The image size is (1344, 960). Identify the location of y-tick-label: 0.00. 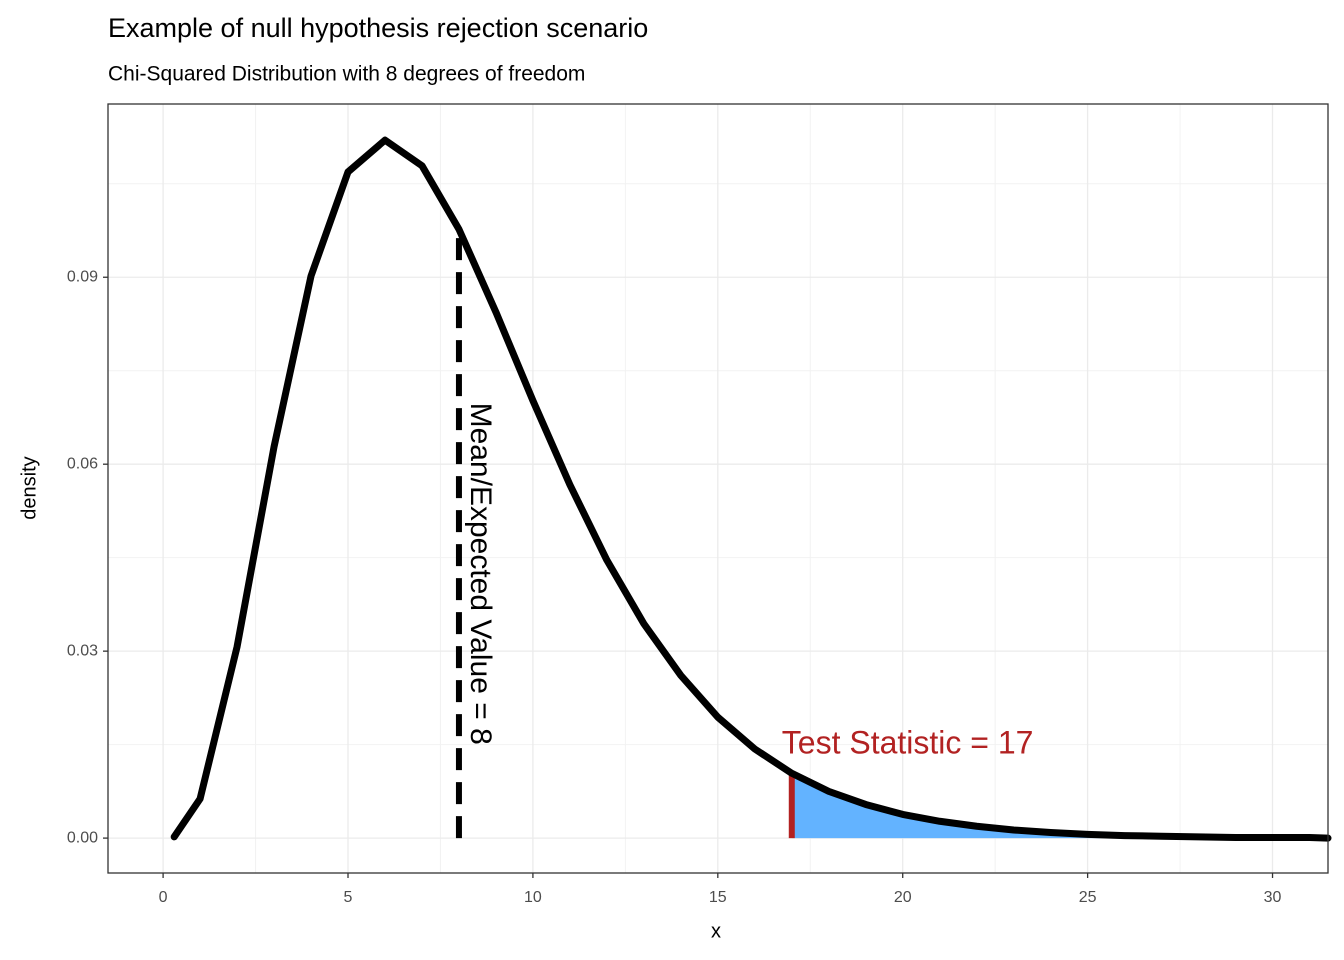
(82, 837).